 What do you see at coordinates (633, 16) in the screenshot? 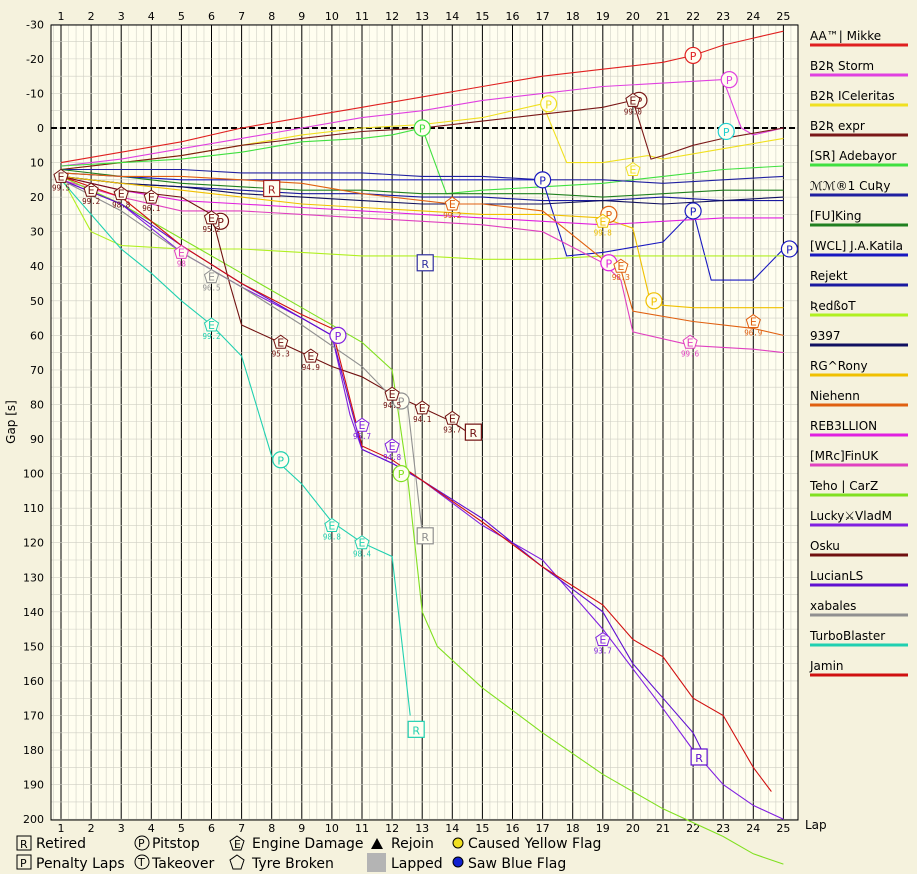
I see `x-tick-label-top: 20` at bounding box center [633, 16].